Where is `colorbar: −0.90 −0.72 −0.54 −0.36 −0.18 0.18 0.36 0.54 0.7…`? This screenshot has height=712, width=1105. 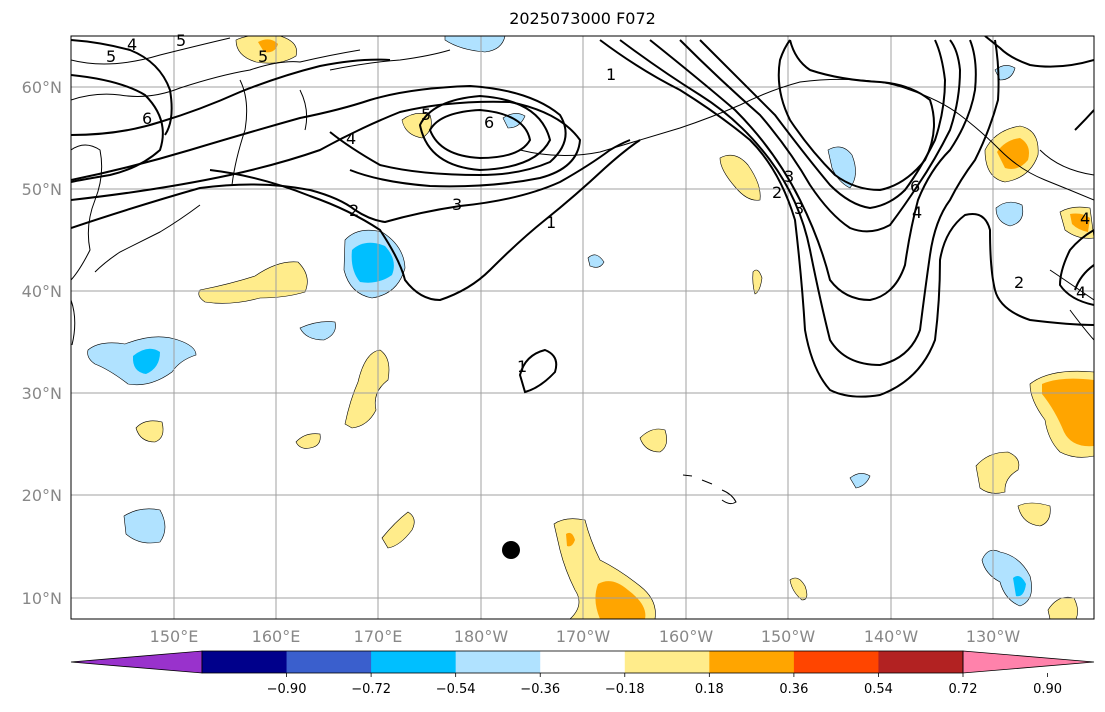 colorbar: −0.90 −0.72 −0.54 −0.36 −0.18 0.18 0.36 0.54 0.7… is located at coordinates (582, 673).